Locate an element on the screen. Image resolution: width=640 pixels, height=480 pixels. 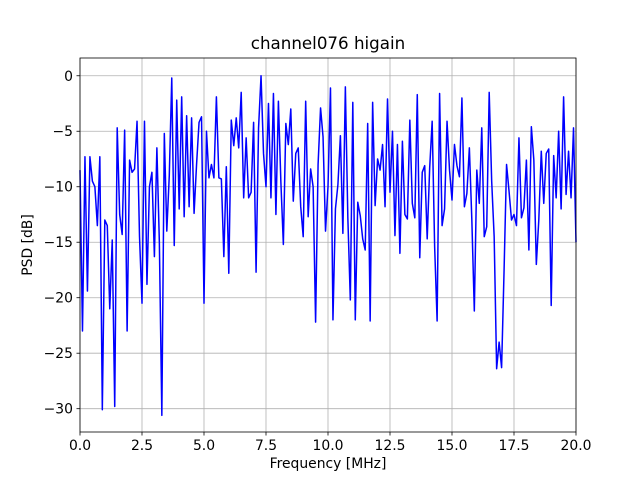
x-tick-label: 20.0 is located at coordinates (576, 446).